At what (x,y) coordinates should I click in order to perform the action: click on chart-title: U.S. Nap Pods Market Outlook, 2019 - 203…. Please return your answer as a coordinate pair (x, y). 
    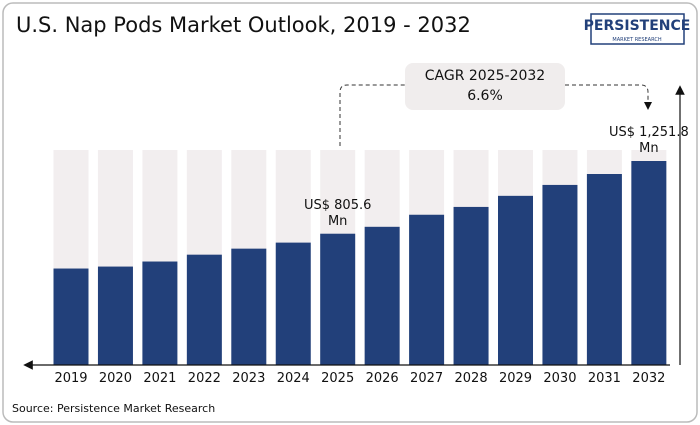
    Looking at the image, I should click on (243, 25).